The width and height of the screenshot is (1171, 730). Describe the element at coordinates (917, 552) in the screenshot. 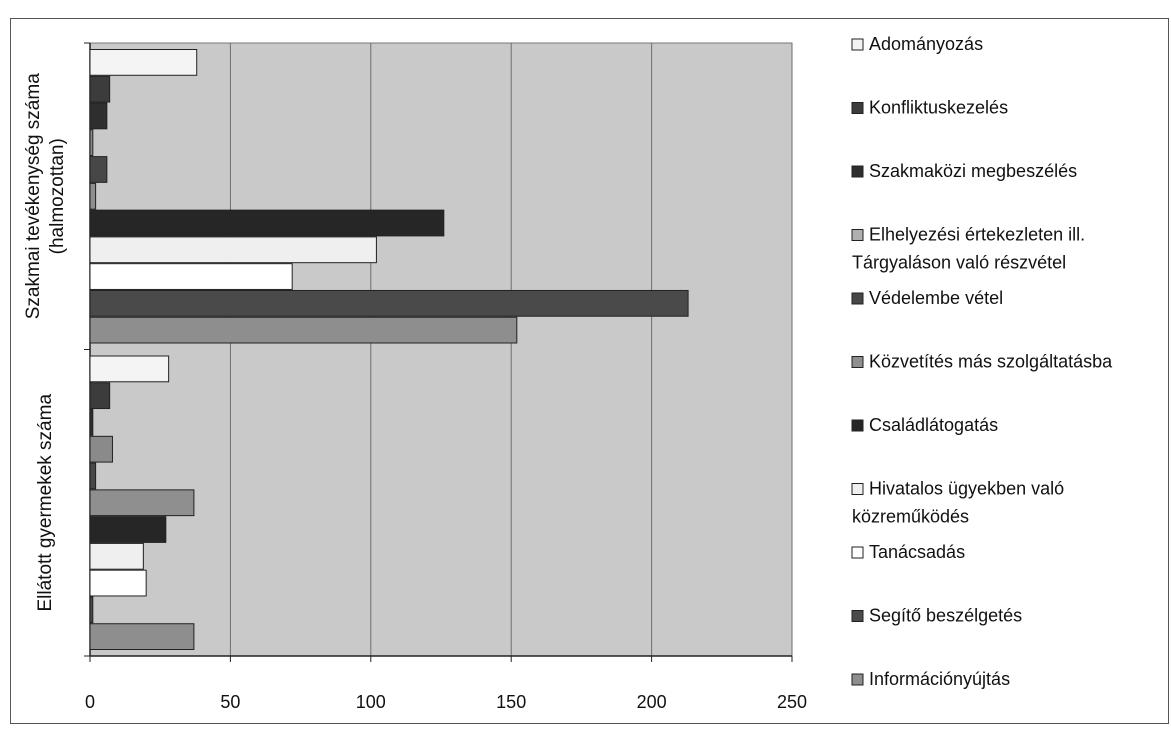

I see `legend-label: Tanácsadás` at that location.